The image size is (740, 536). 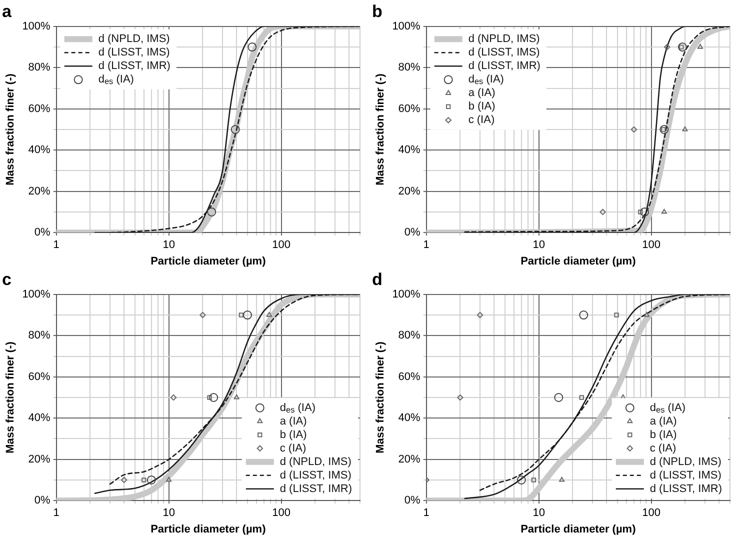 I want to click on chart-title: c, so click(x=7, y=279).